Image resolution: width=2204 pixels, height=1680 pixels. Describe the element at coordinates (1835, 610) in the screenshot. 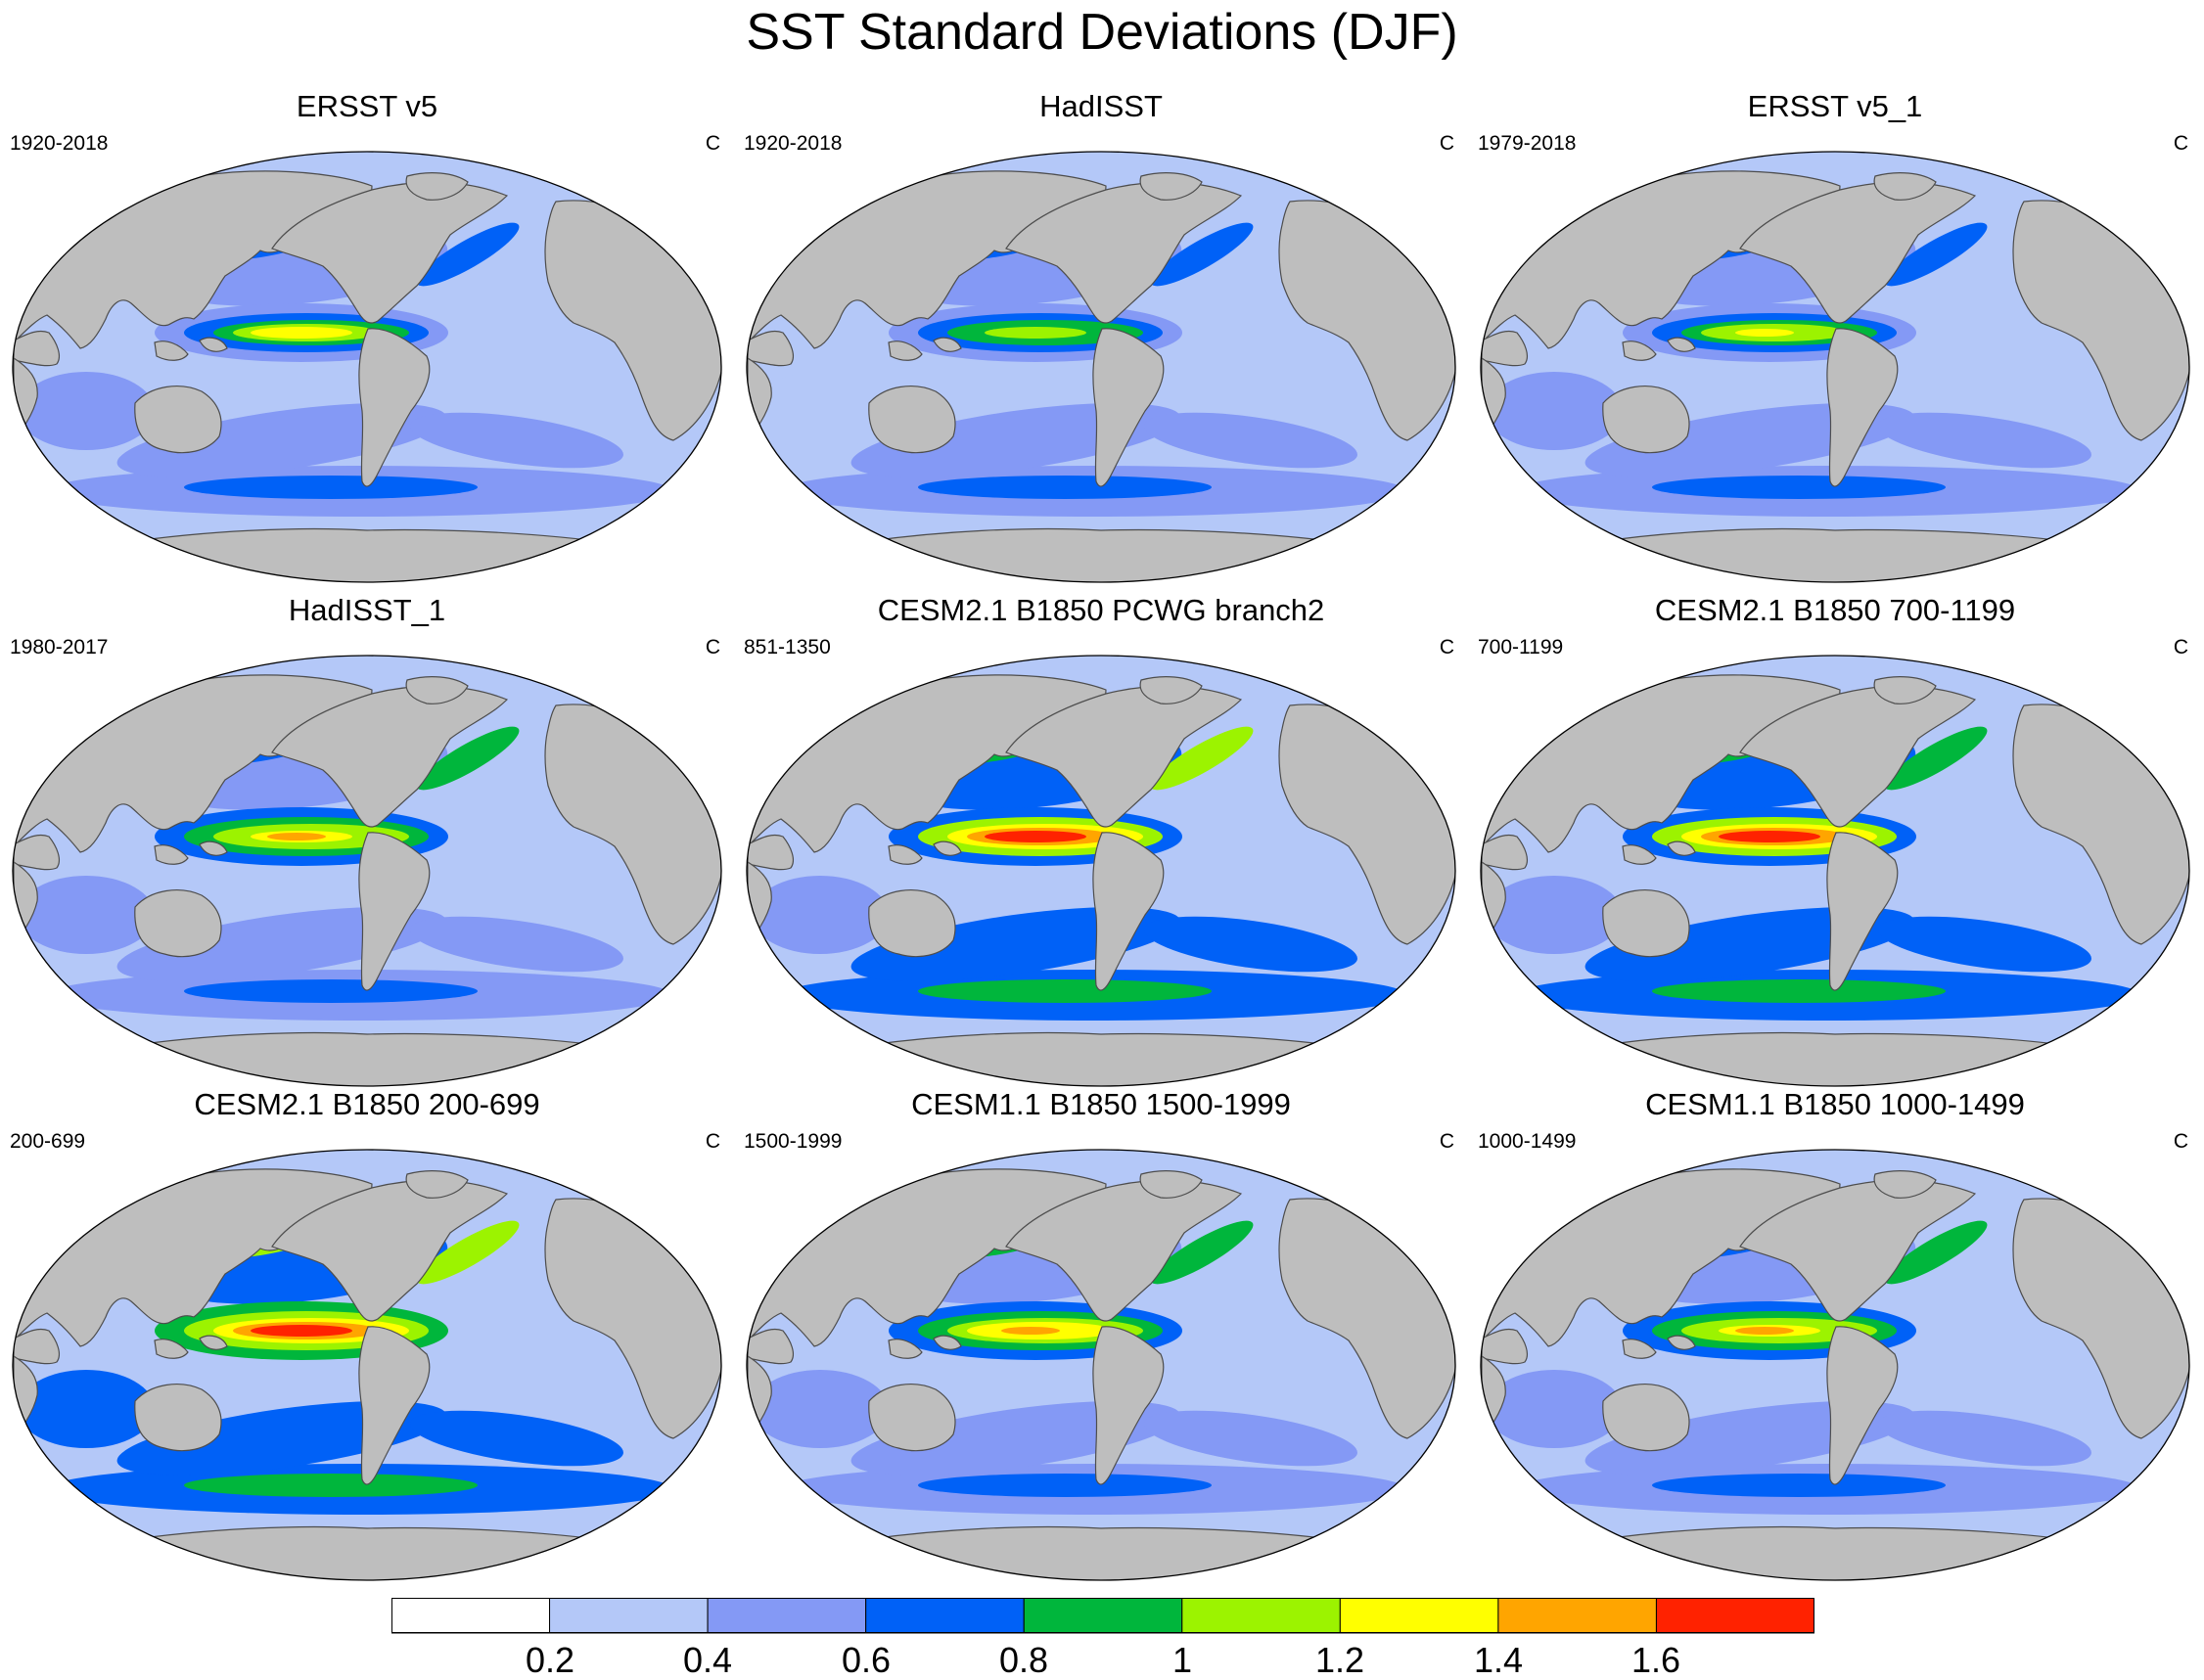

I see `panel-title: CESM2.1 B1850 700-1199` at that location.